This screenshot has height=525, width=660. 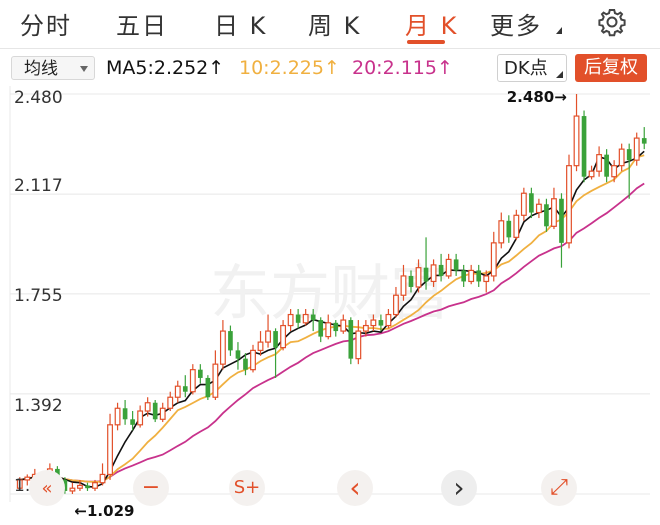 I want to click on tab-monthly-k: 月 K, so click(x=432, y=26).